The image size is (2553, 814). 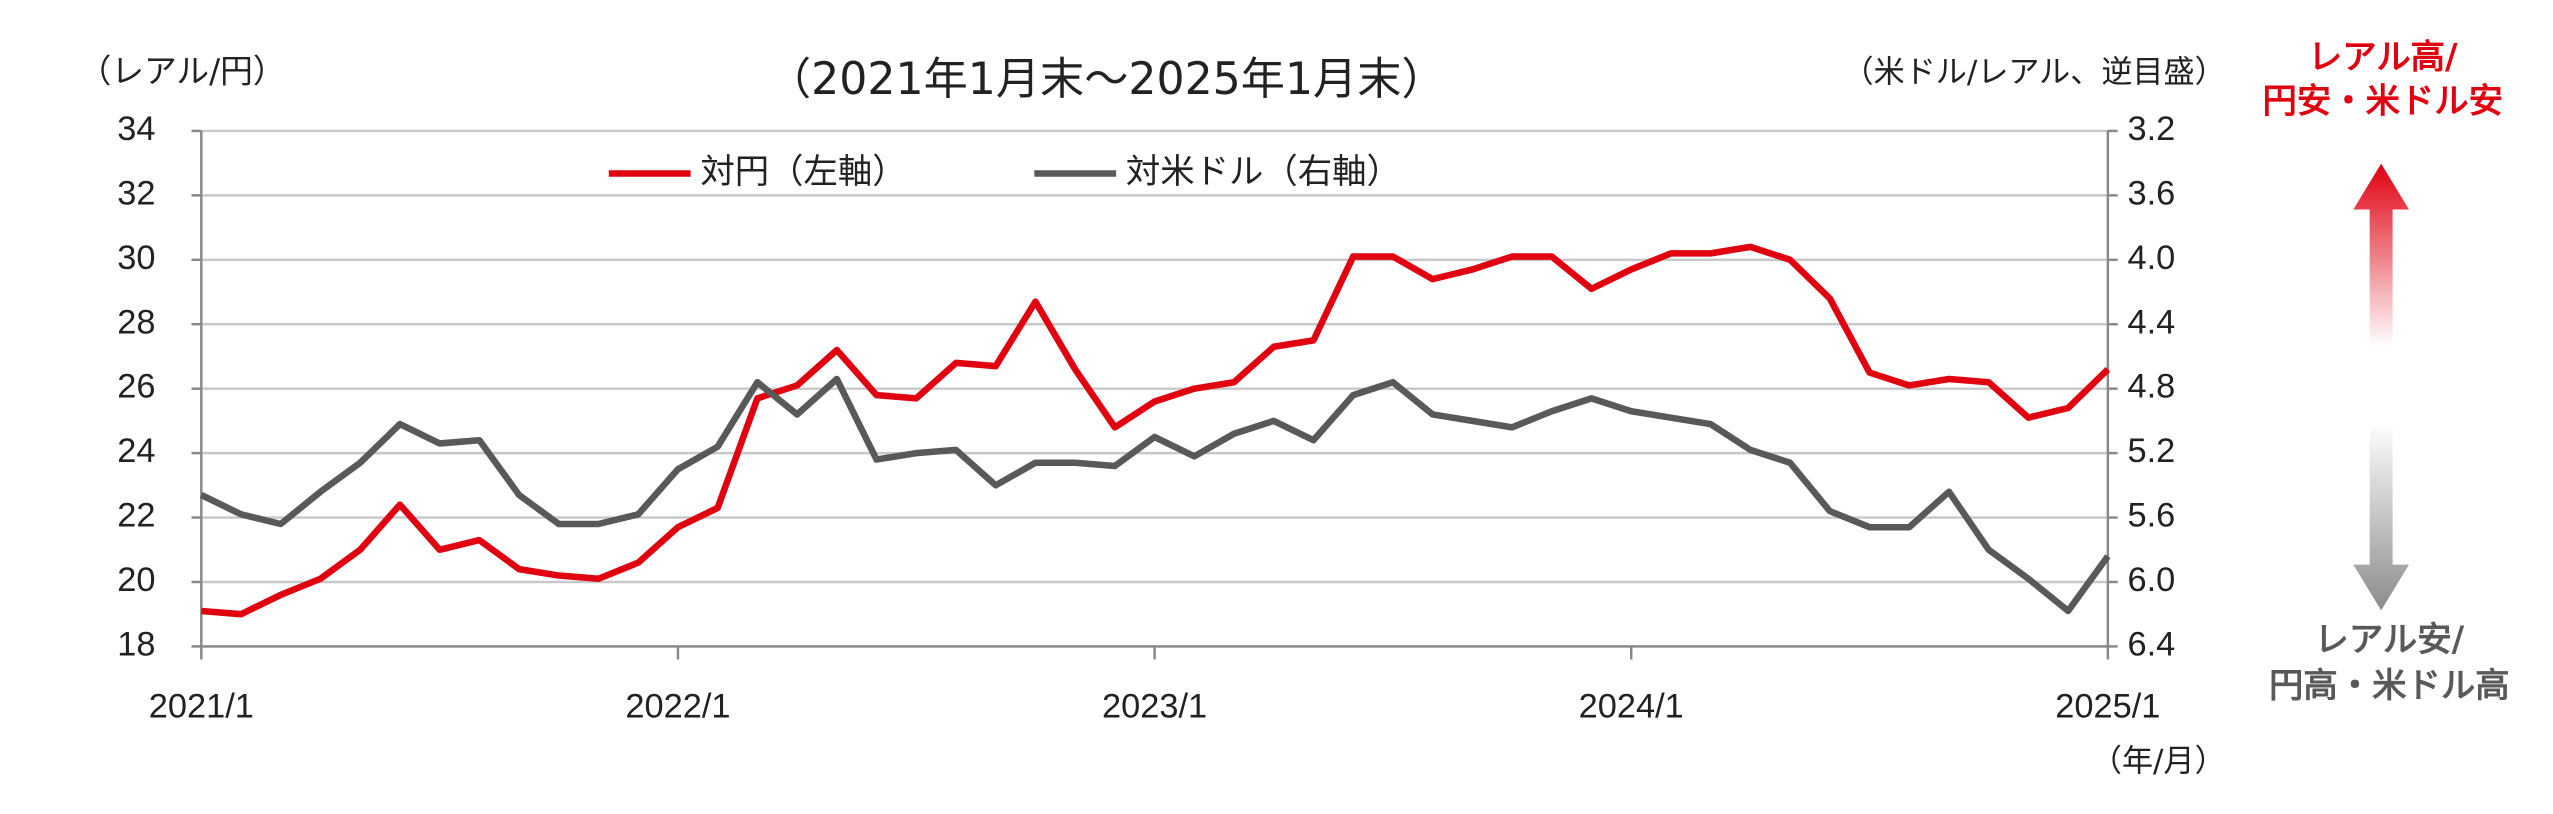 What do you see at coordinates (2151, 322) in the screenshot?
I see `y2-tick-label: 4.4` at bounding box center [2151, 322].